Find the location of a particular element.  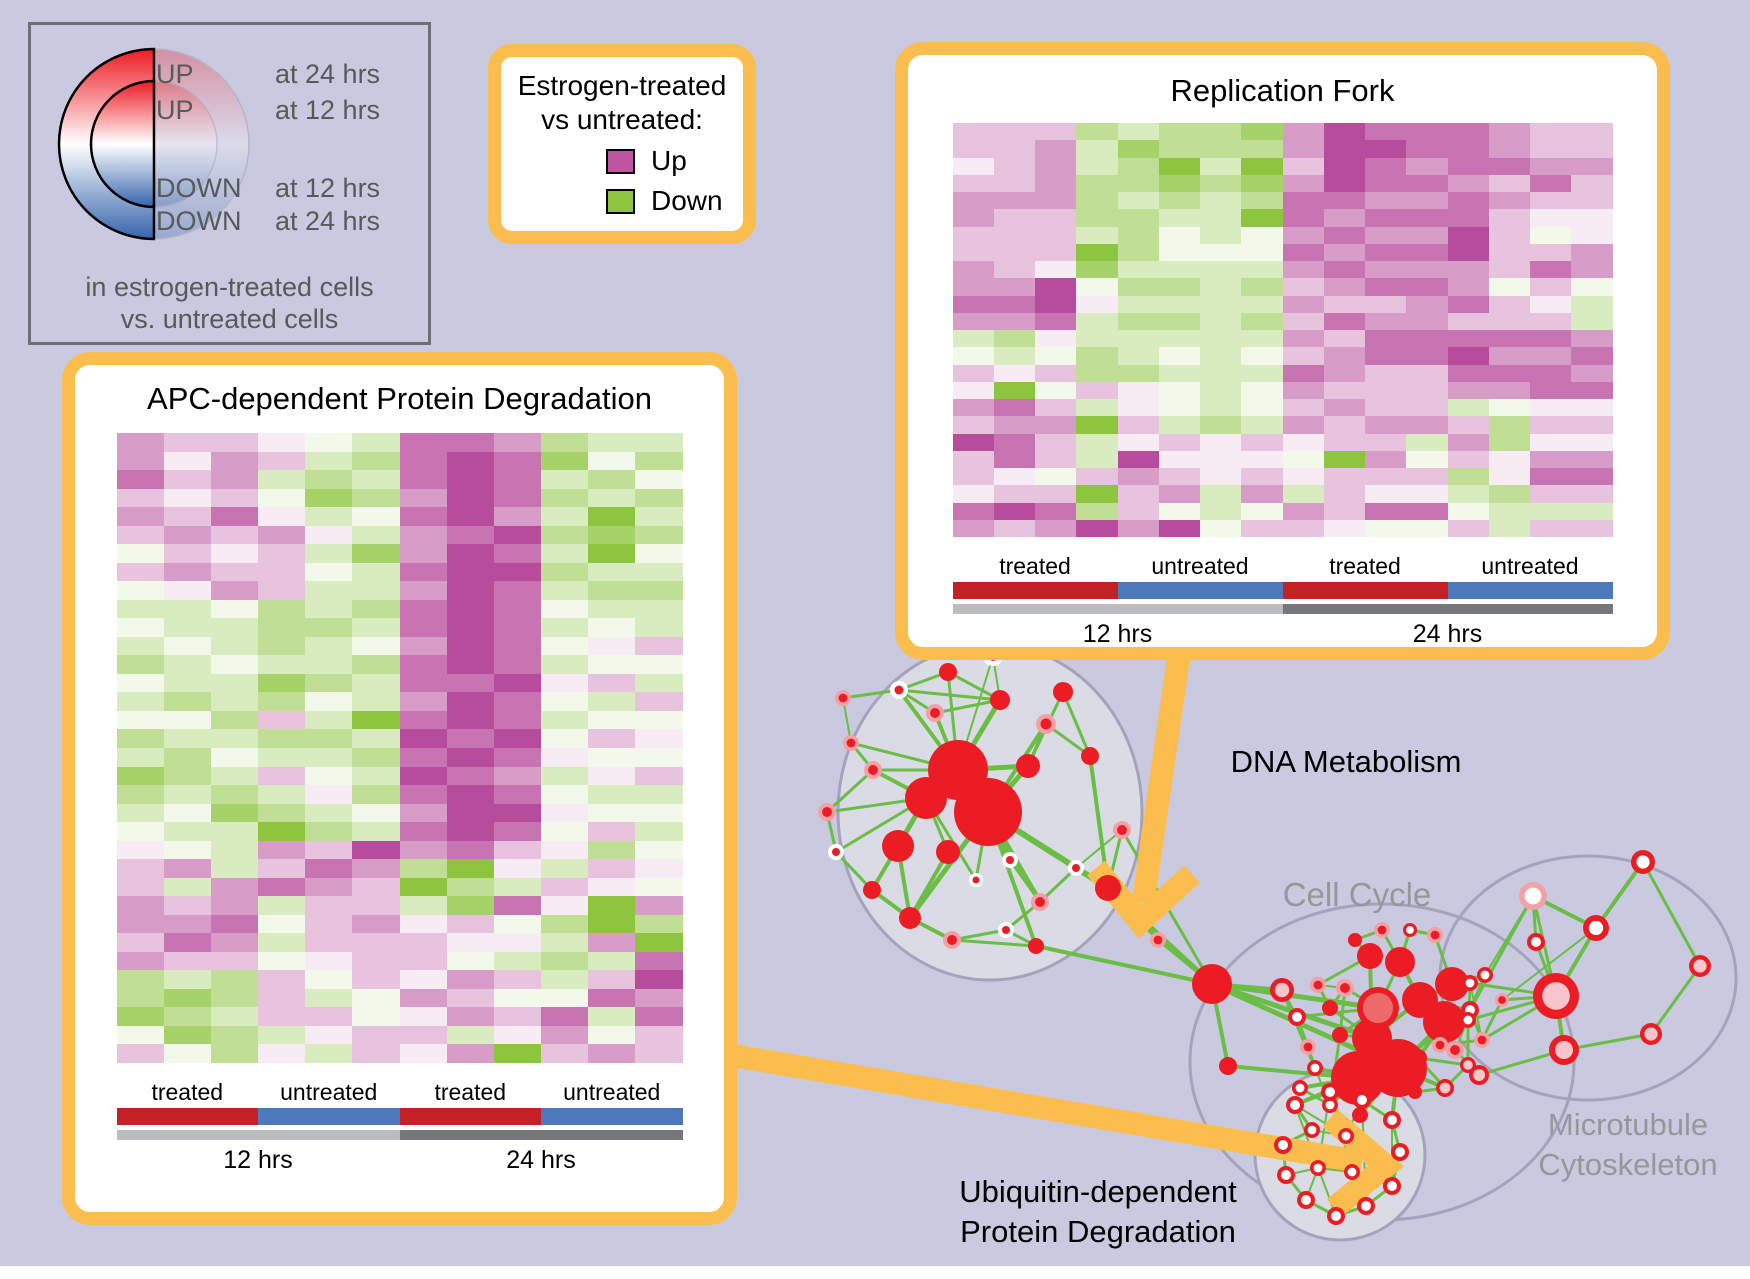

down-12-word: DOWN is located at coordinates (199, 188).